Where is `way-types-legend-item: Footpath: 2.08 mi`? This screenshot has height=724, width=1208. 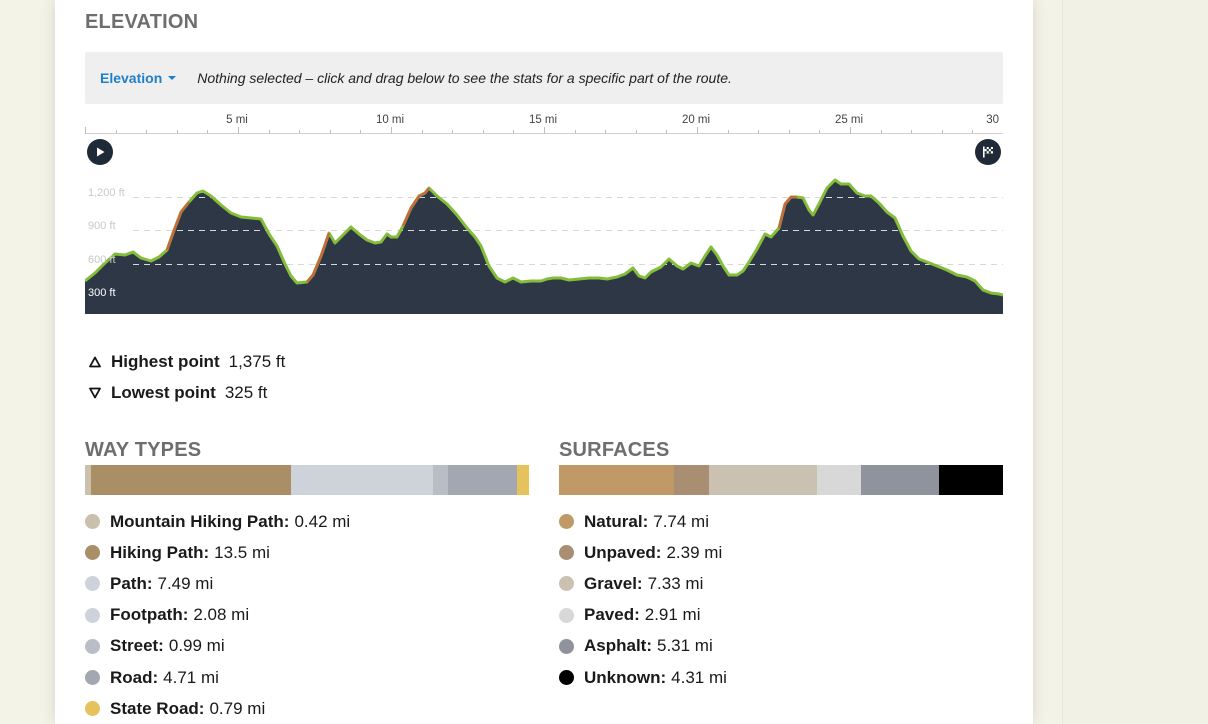 way-types-legend-item: Footpath: 2.08 mi is located at coordinates (217, 615).